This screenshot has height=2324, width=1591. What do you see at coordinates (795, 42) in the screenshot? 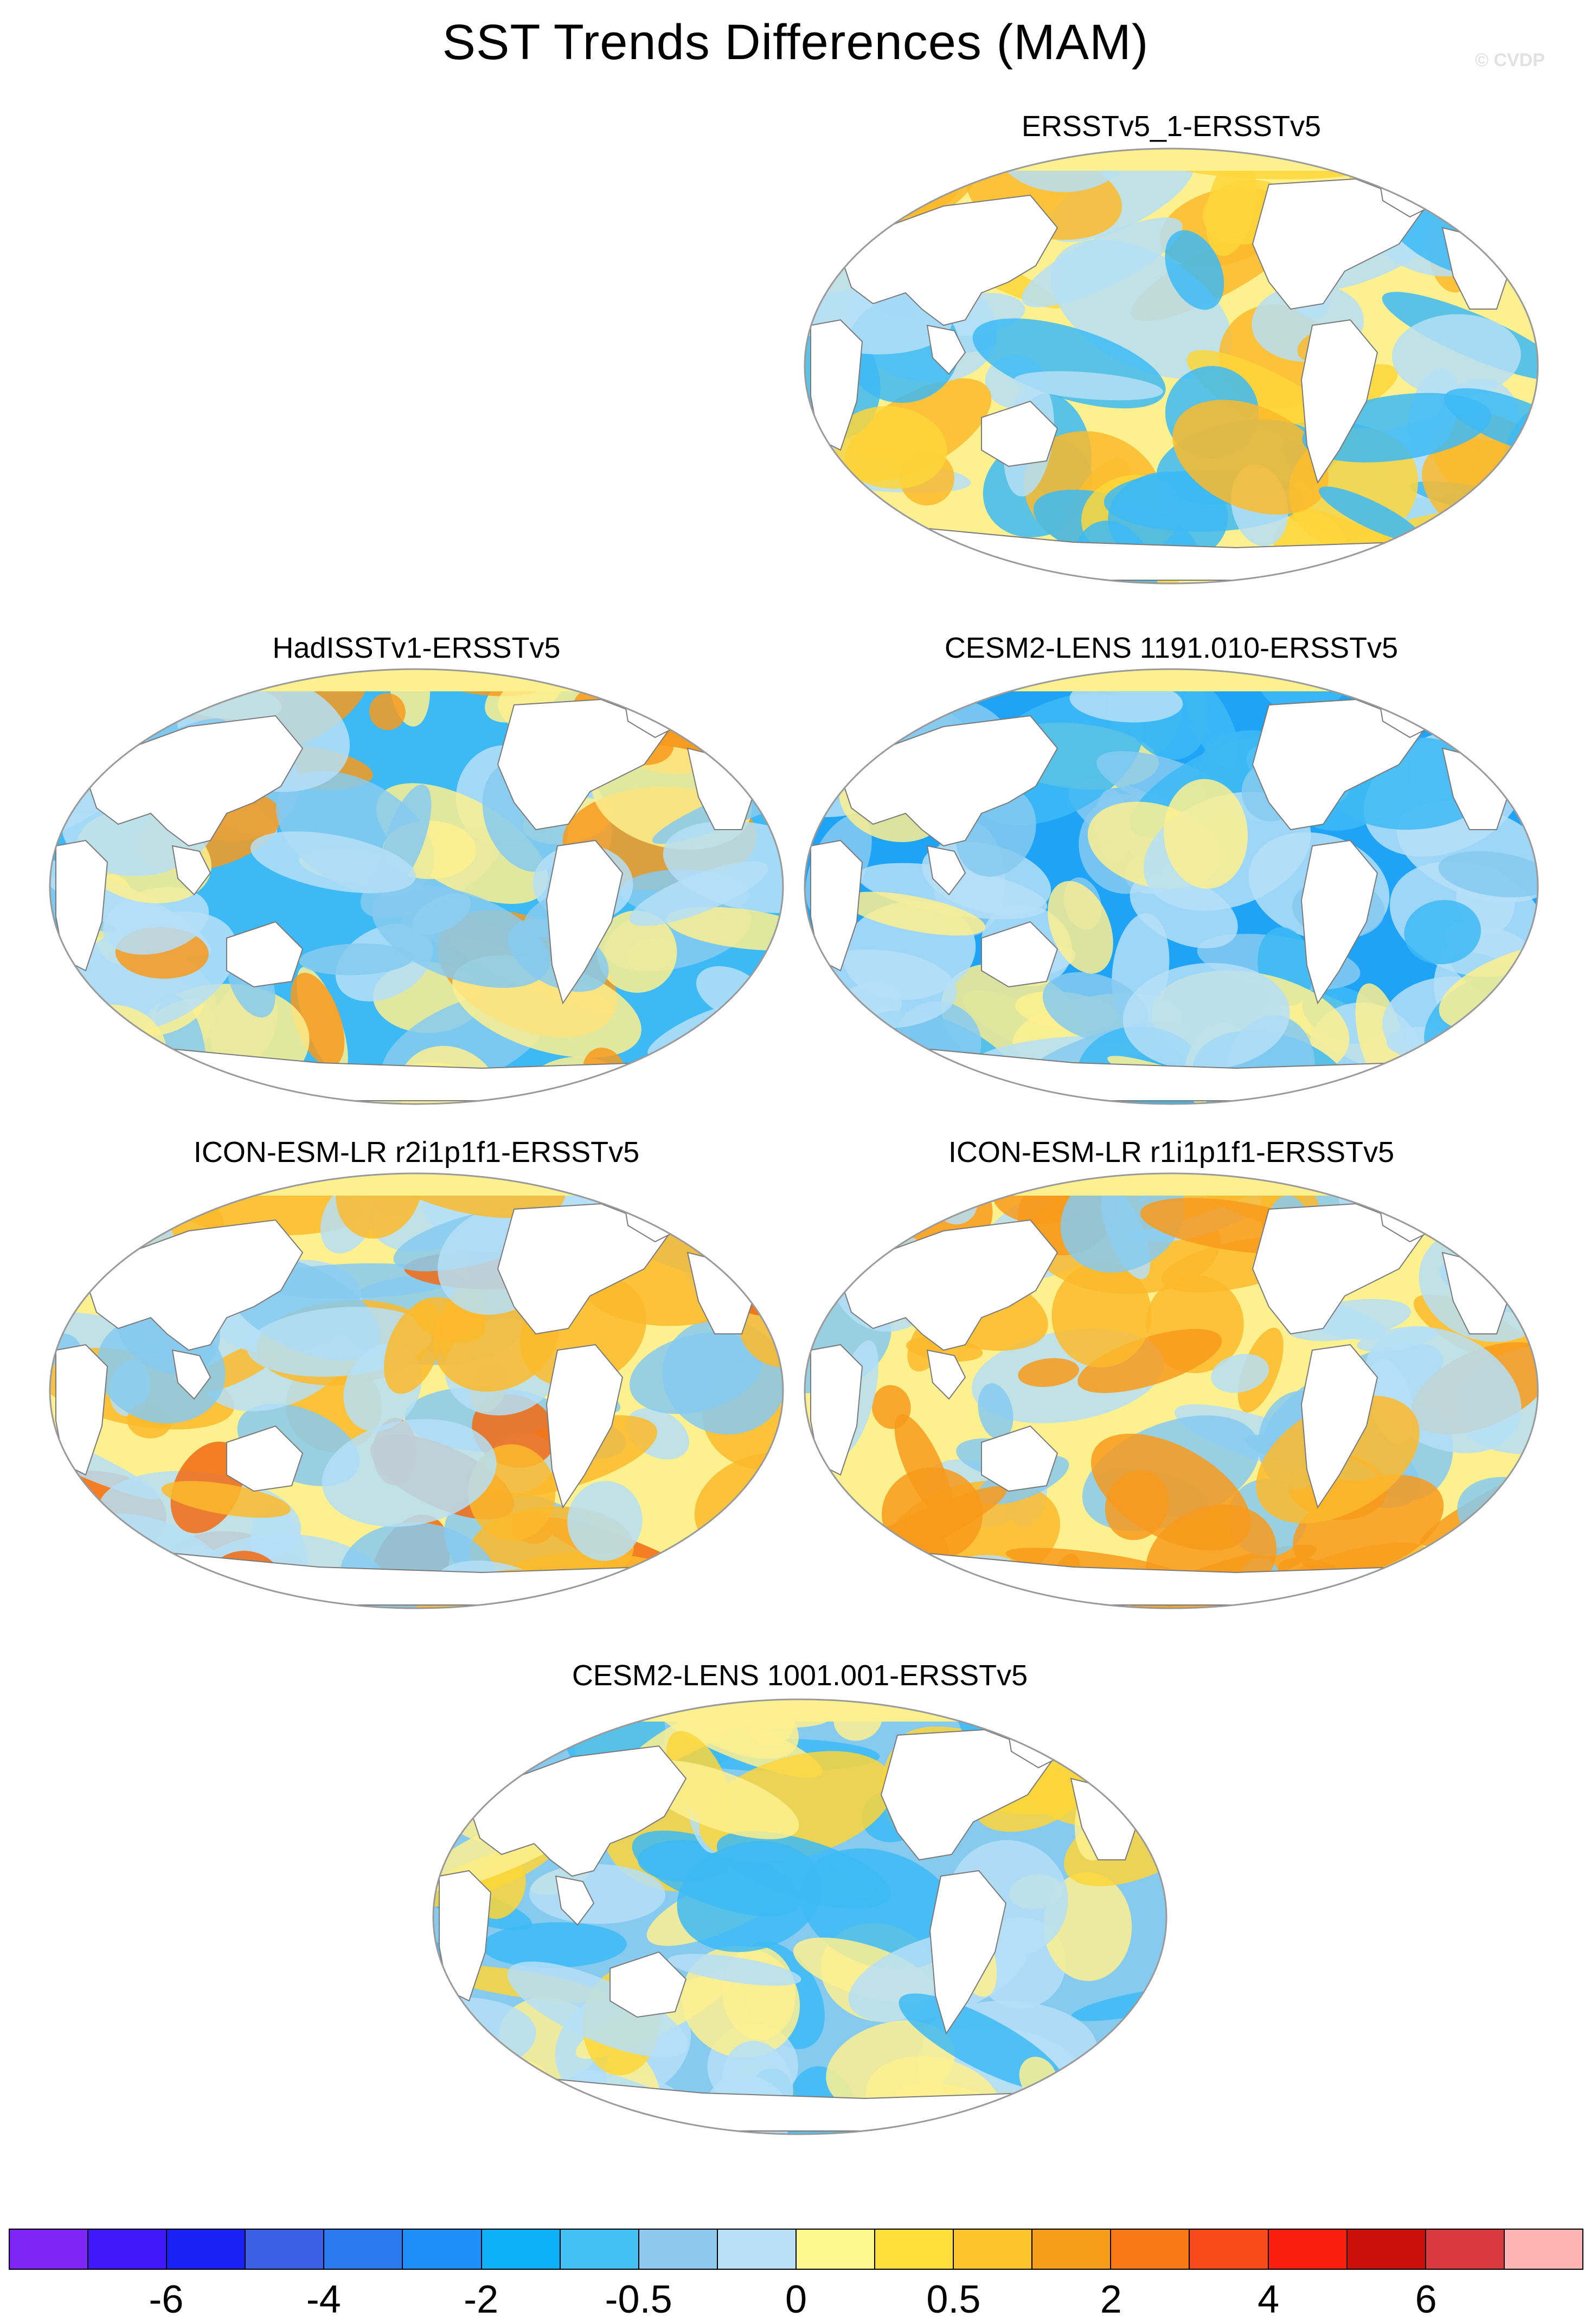
I see `figure-title: SST Trends Differences (MAM)` at bounding box center [795, 42].